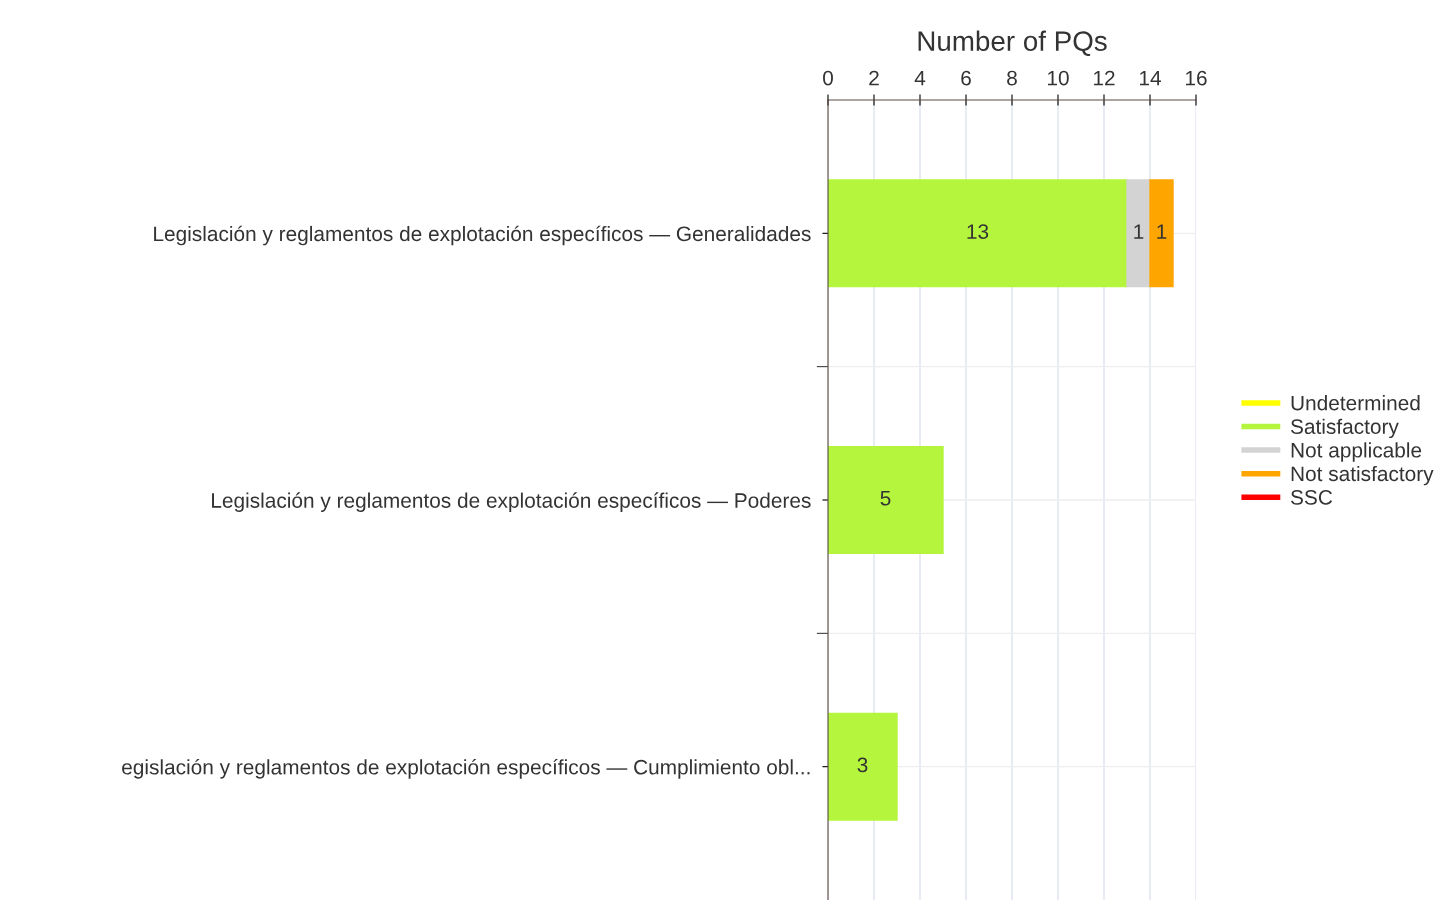 Image resolution: width=1441 pixels, height=900 pixels. Describe the element at coordinates (1355, 403) in the screenshot. I see `legend-label: Undetermined` at that location.